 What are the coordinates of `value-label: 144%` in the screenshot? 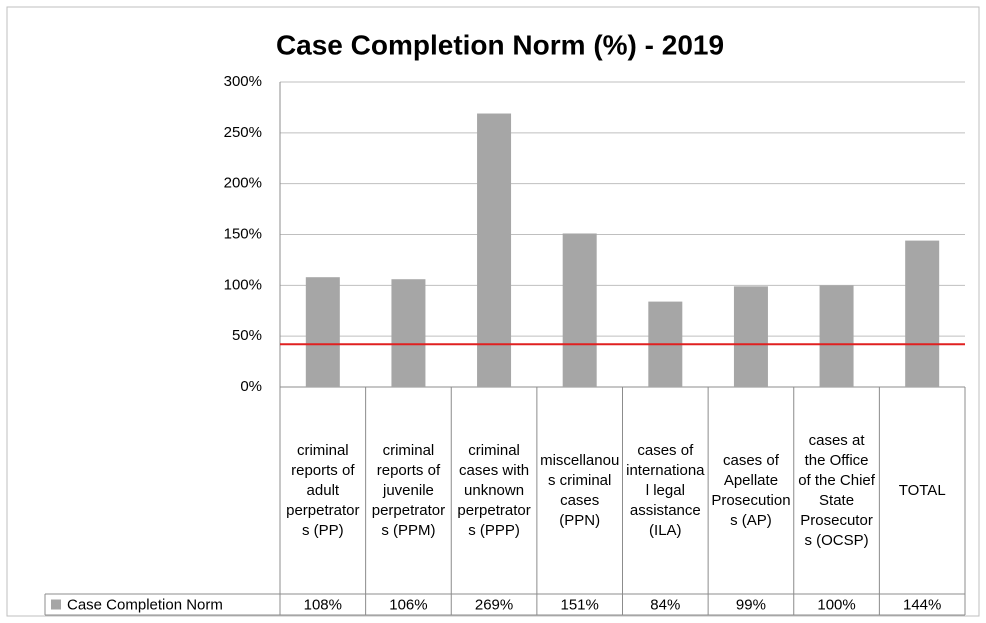 It's located at (922, 604).